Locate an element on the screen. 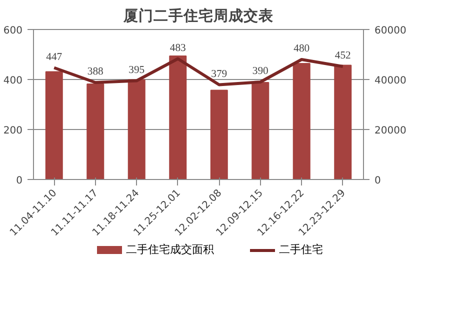 The height and width of the screenshot is (326, 468). y-tick-label: 200 is located at coordinates (13, 131).